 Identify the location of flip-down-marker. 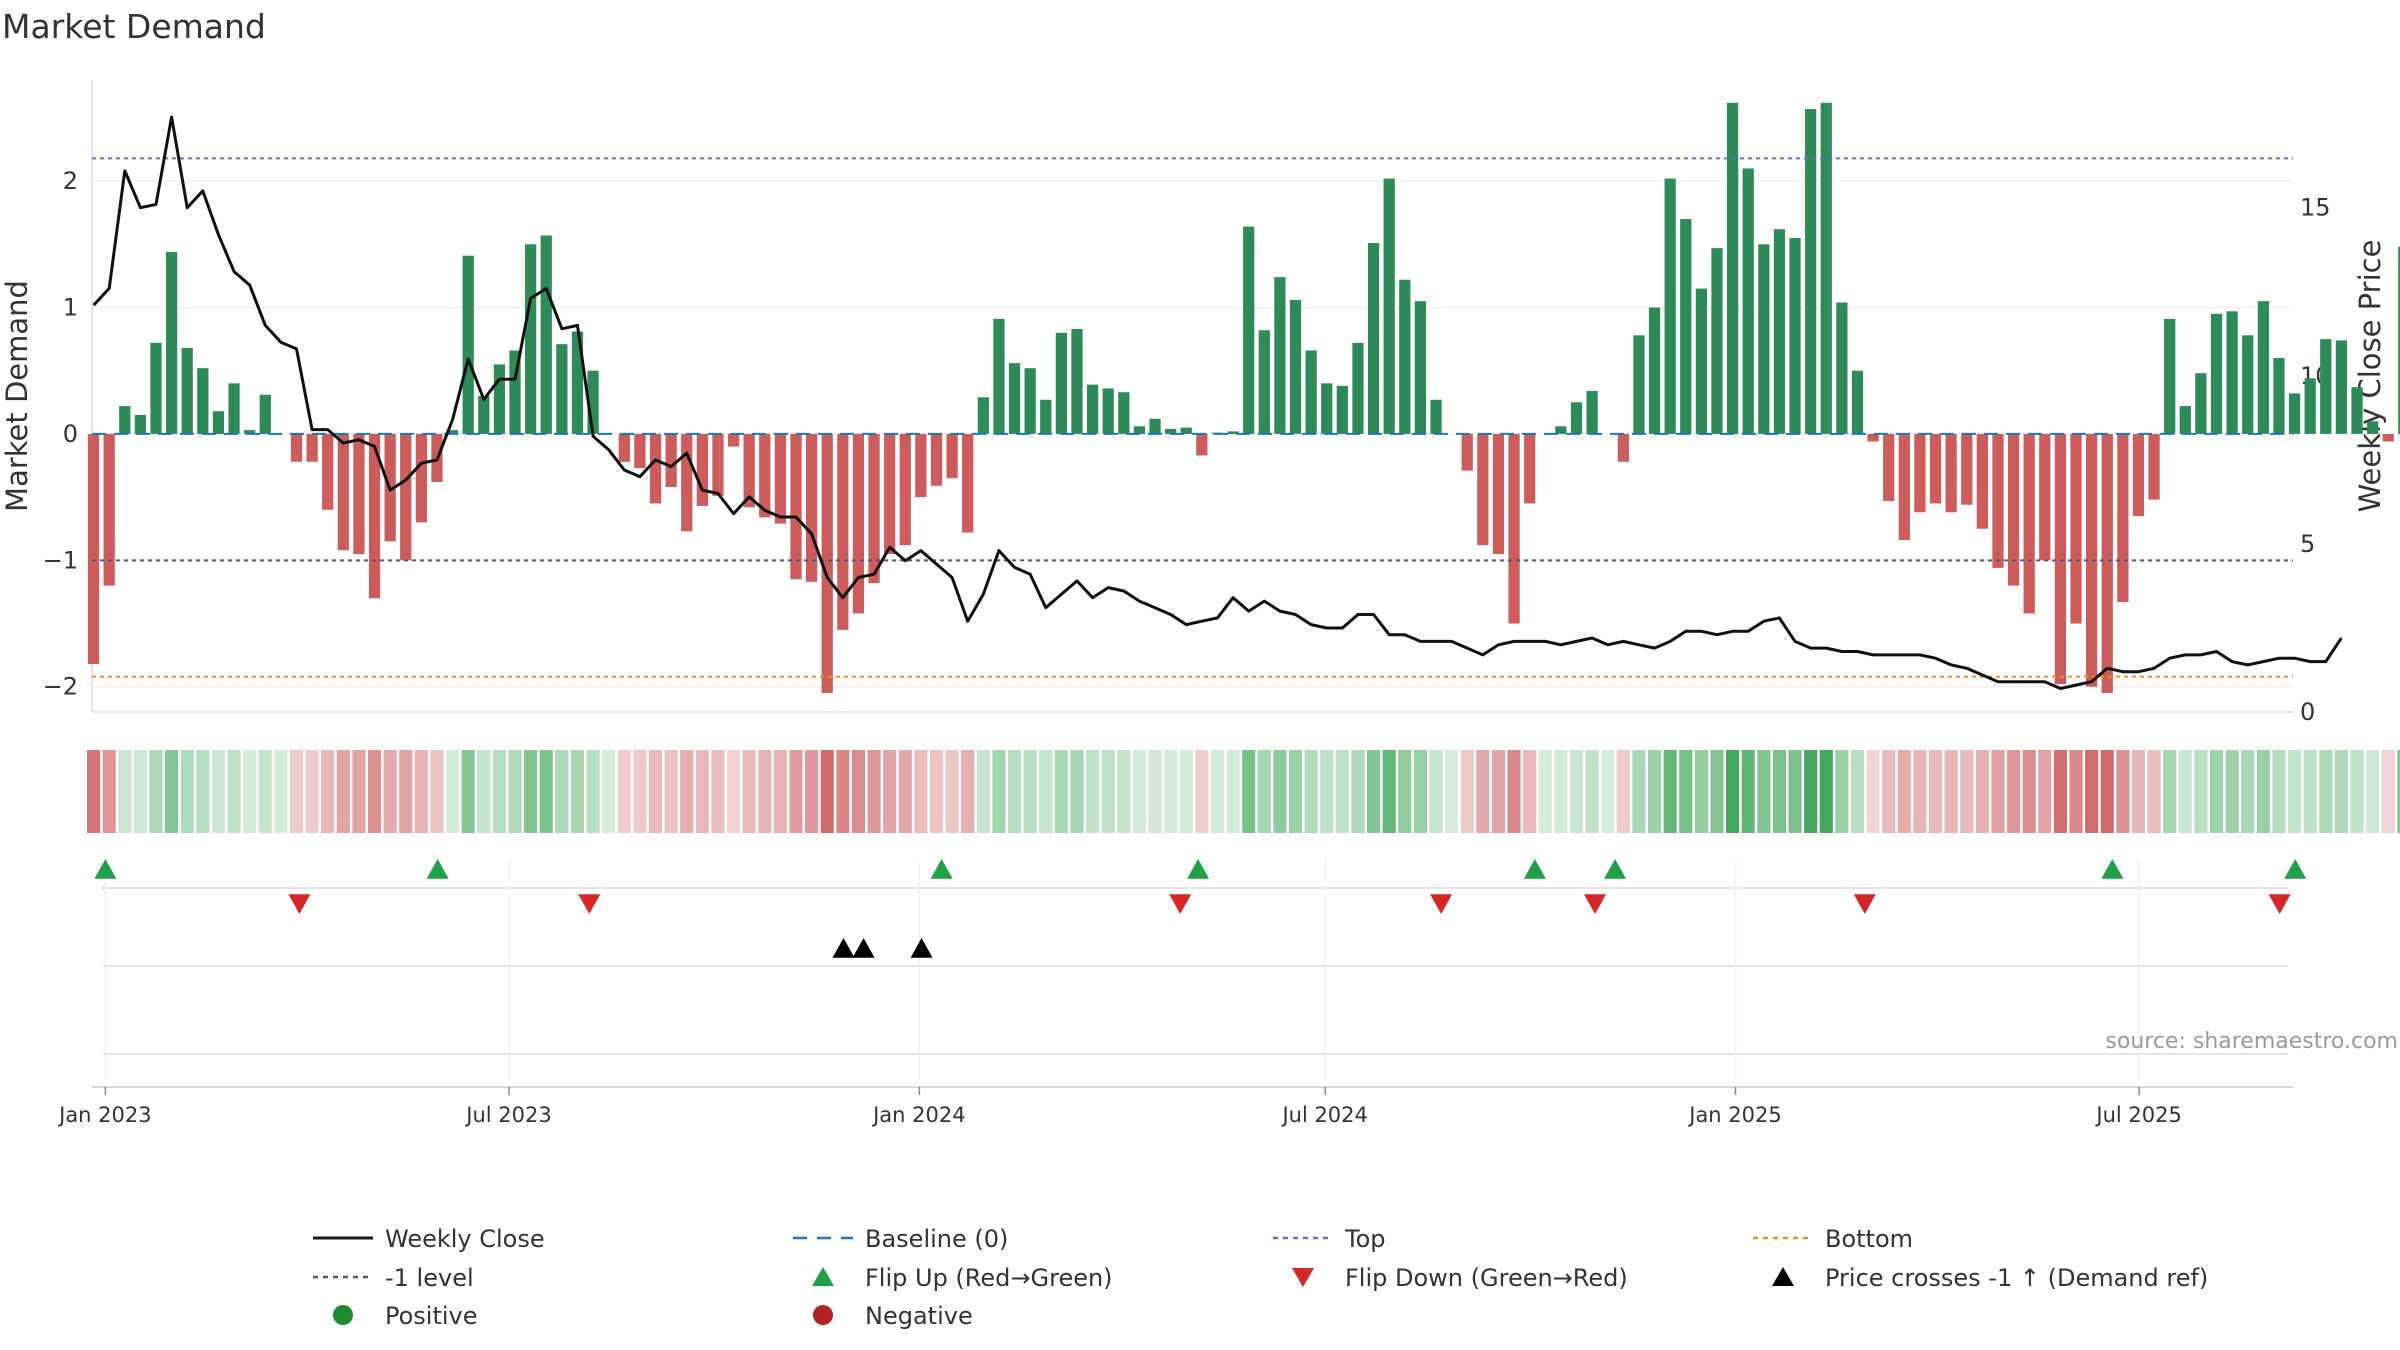
(1595, 904).